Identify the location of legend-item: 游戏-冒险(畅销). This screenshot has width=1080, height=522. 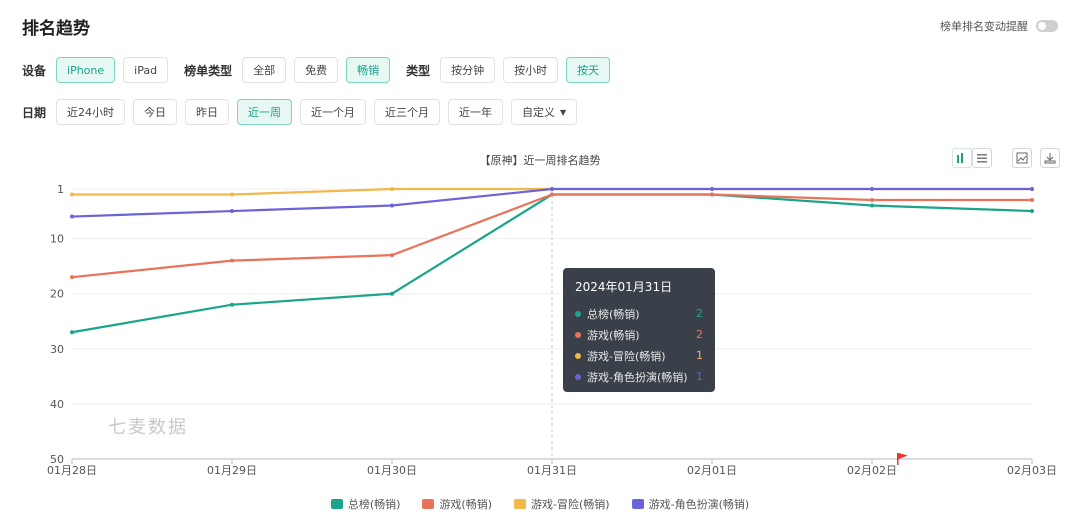
(562, 504).